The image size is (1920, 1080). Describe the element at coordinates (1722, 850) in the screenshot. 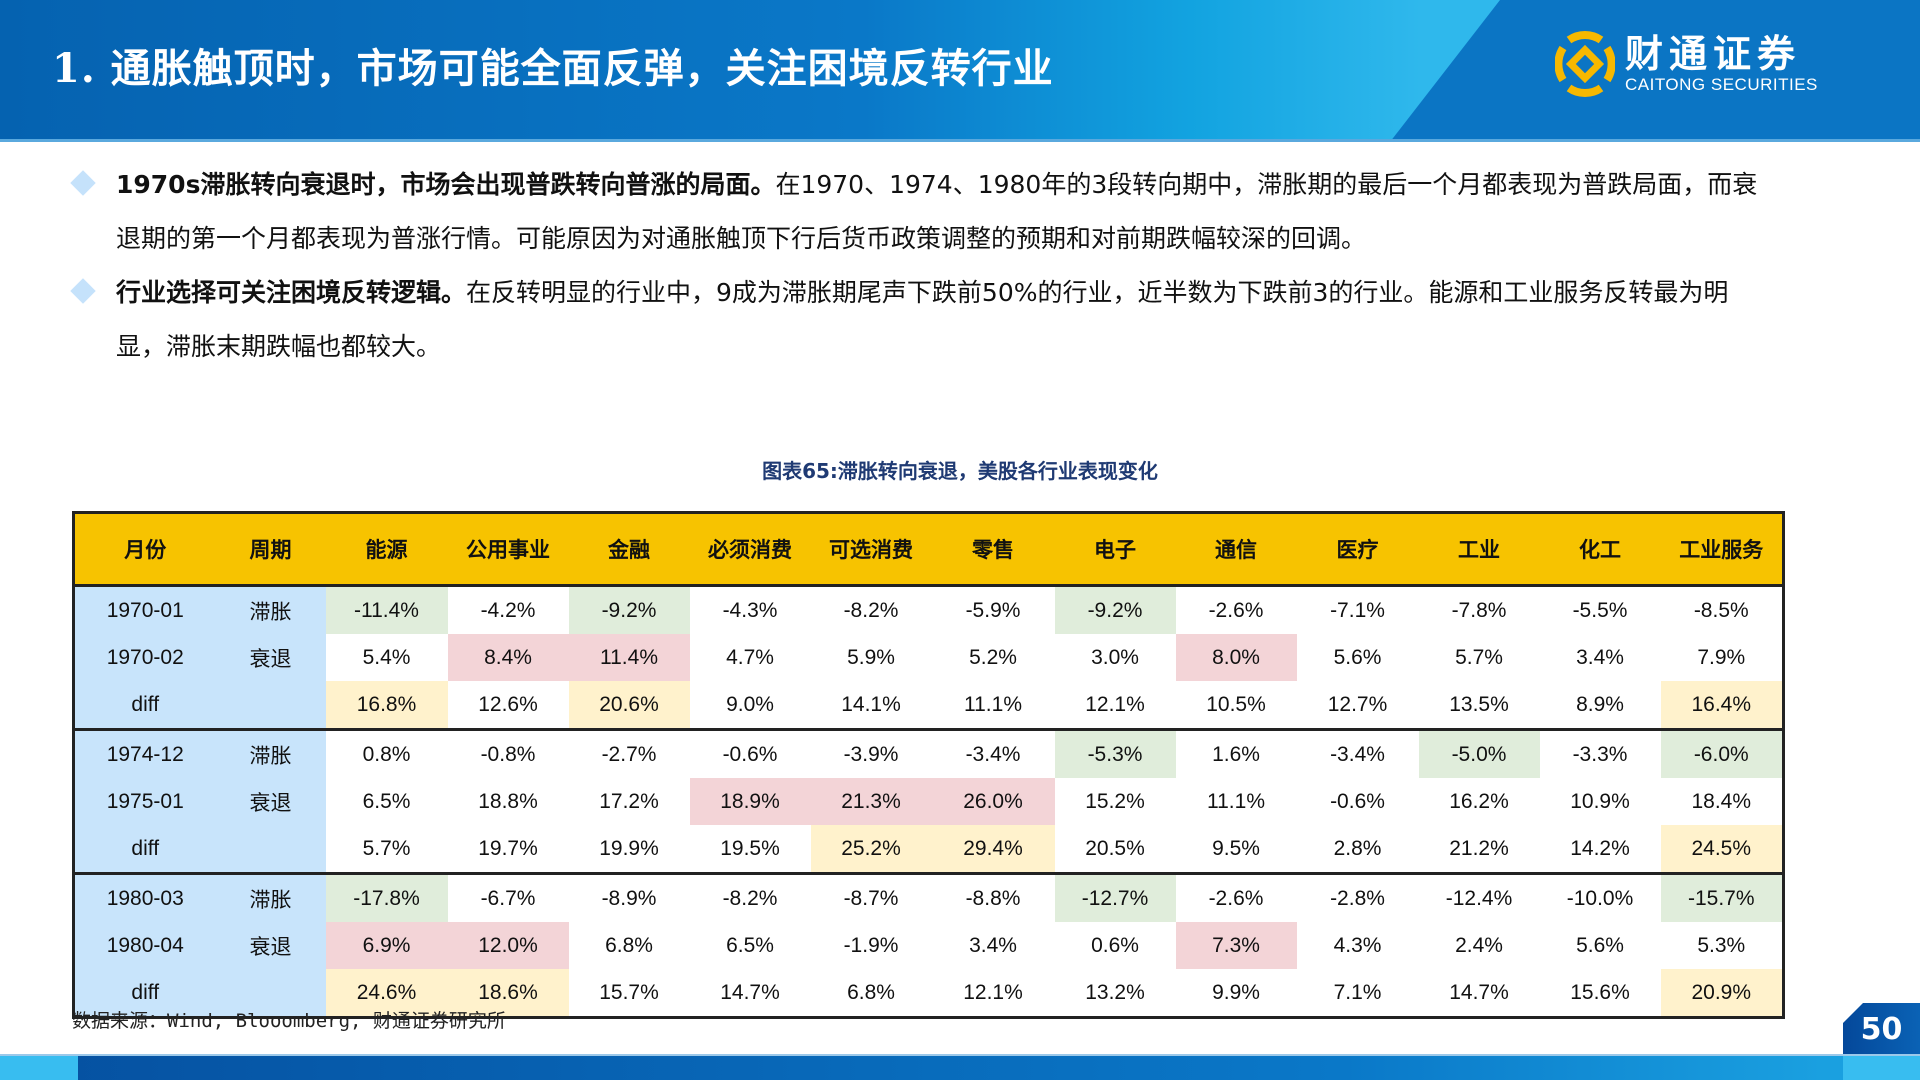

I see `value-cell: 24.5%` at that location.